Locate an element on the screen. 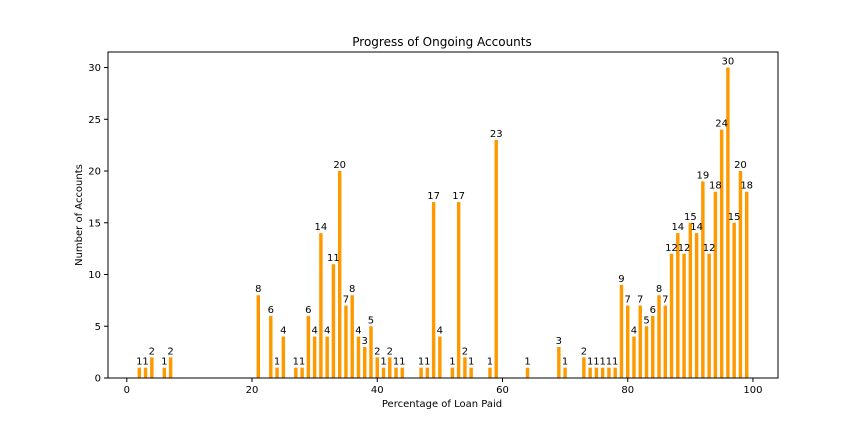  data-label-14: 4 is located at coordinates (327, 331).